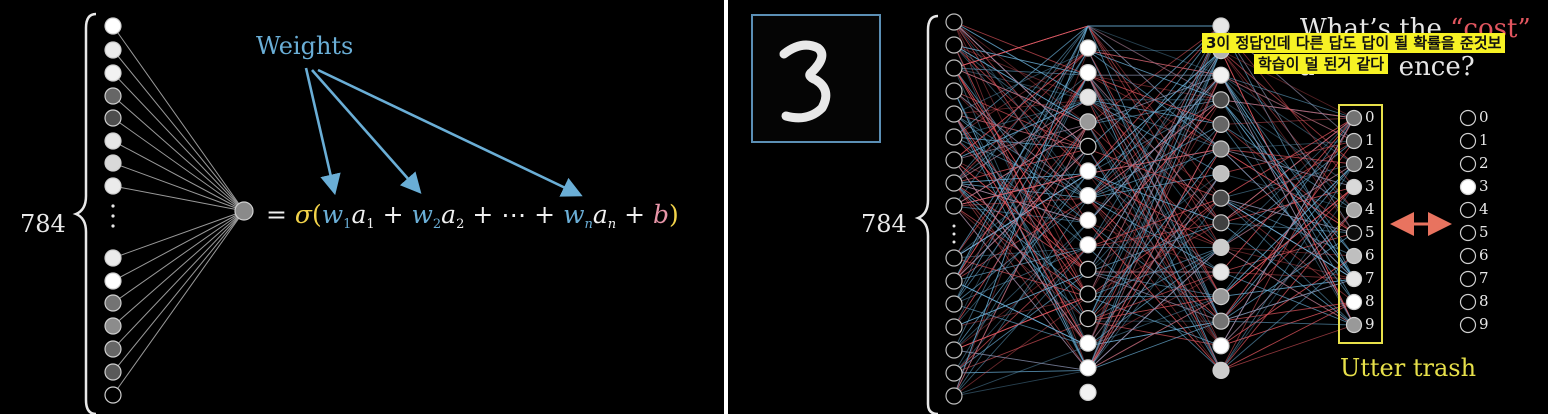 The width and height of the screenshot is (1548, 414). Describe the element at coordinates (1484, 301) in the screenshot. I see `expected-output-digit: 8` at that location.